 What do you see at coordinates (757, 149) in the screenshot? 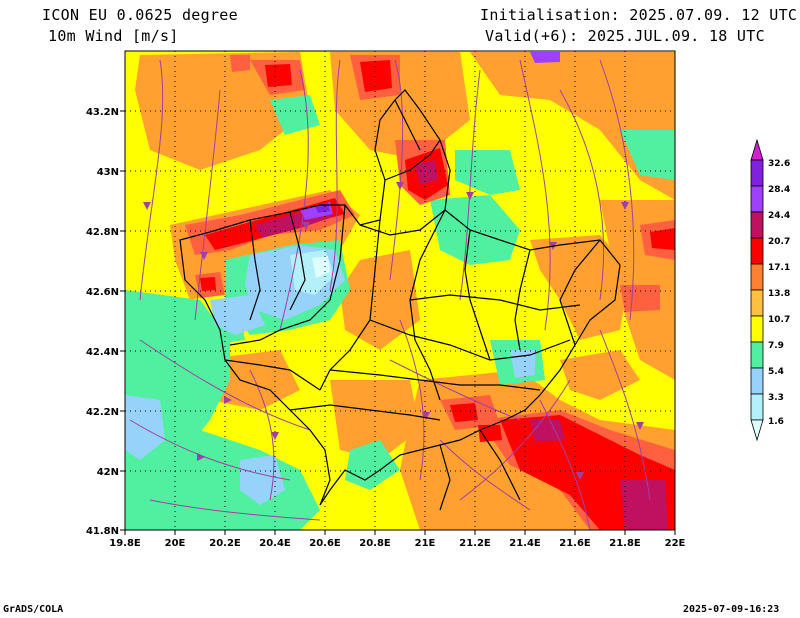
I see `legend-top-triangle` at bounding box center [757, 149].